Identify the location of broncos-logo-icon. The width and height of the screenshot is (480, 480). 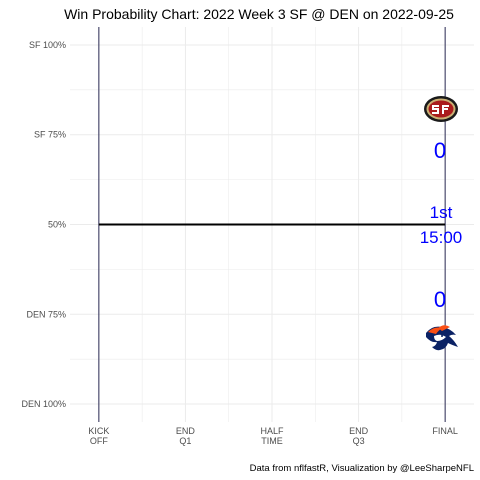
(442, 338).